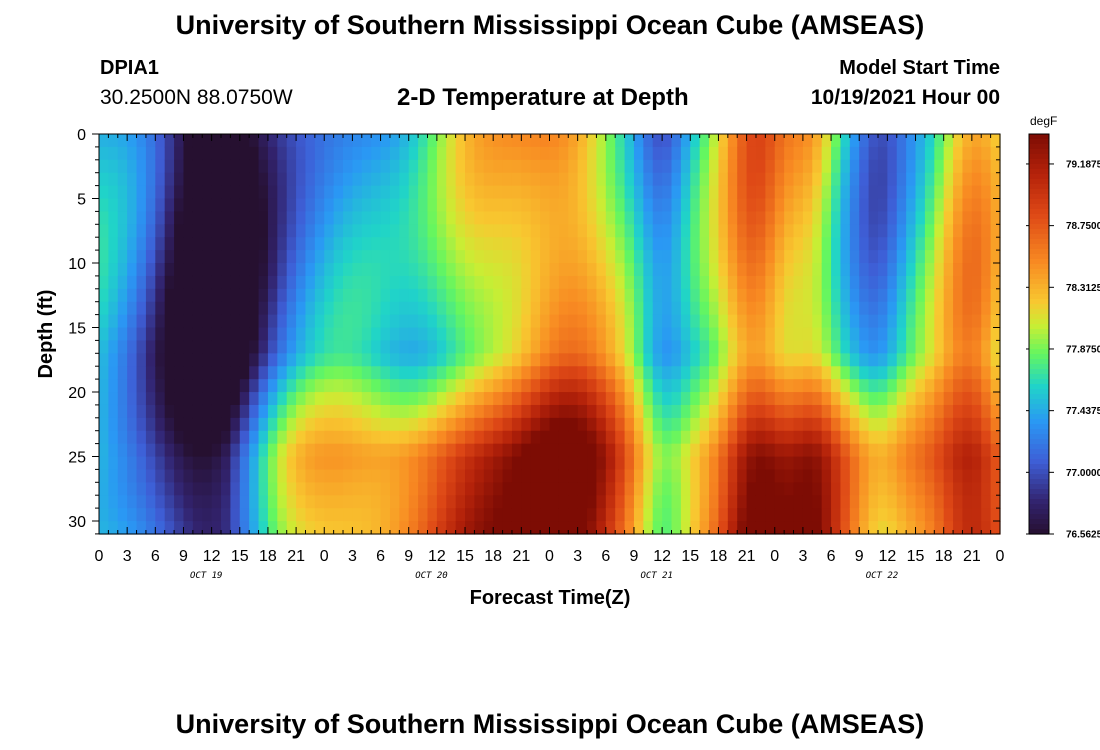 This screenshot has width=1100, height=750. I want to click on x-tick-label: 0, so click(324, 556).